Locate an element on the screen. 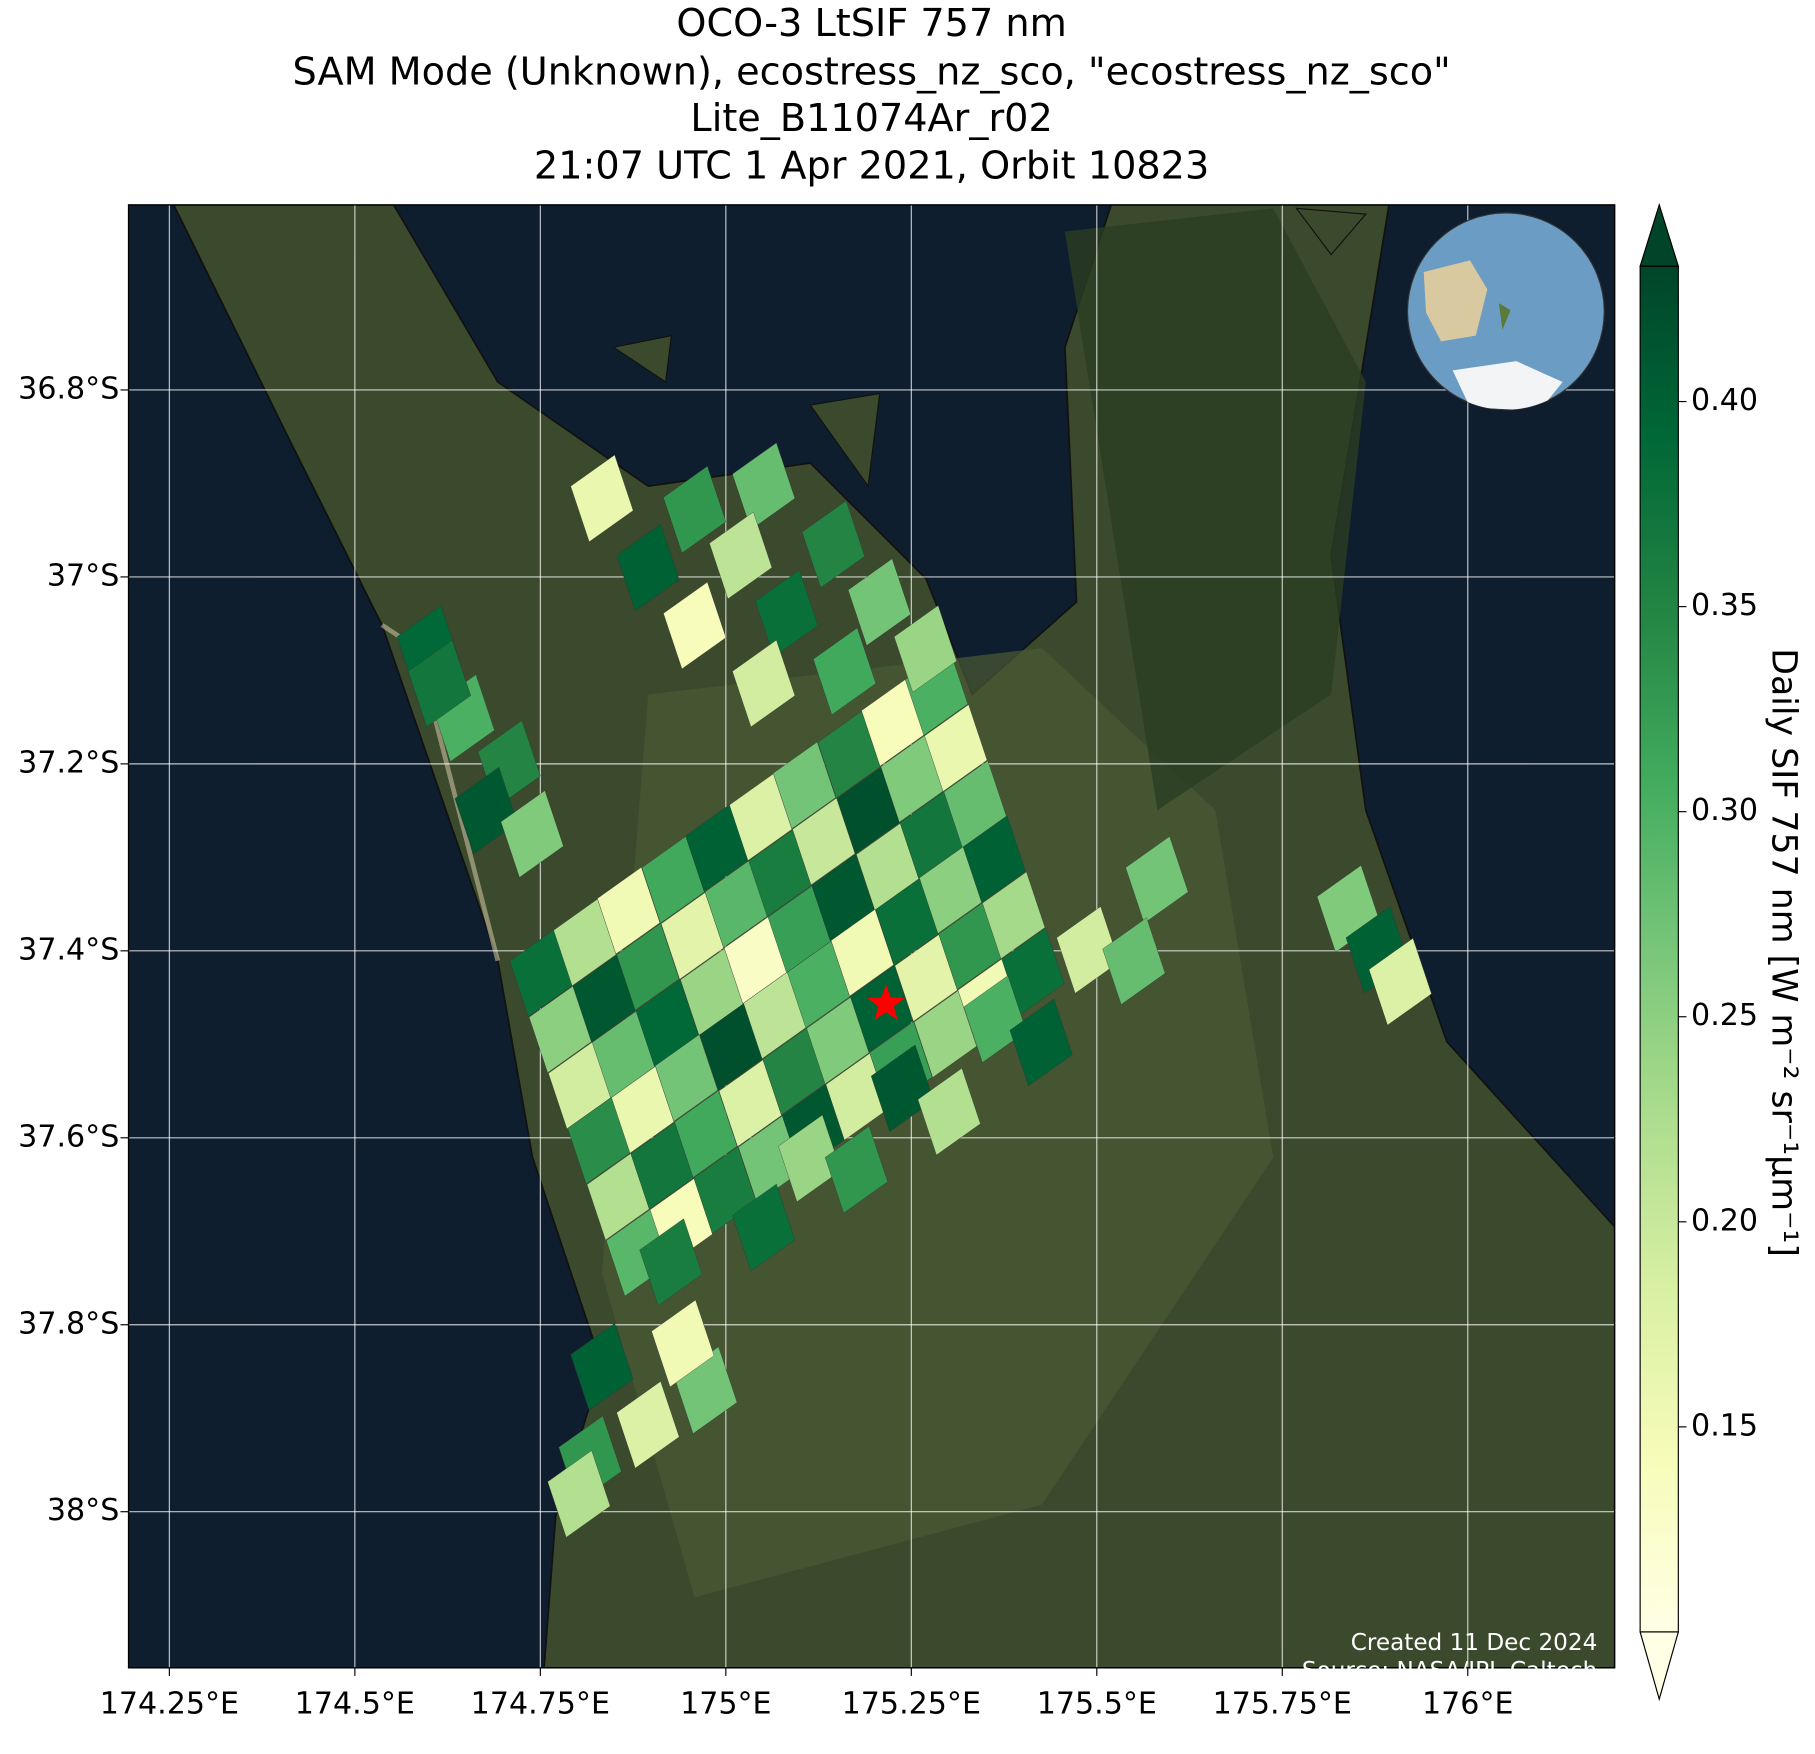 The width and height of the screenshot is (1815, 1754). y-tick-label: 37°S is located at coordinates (83, 575).